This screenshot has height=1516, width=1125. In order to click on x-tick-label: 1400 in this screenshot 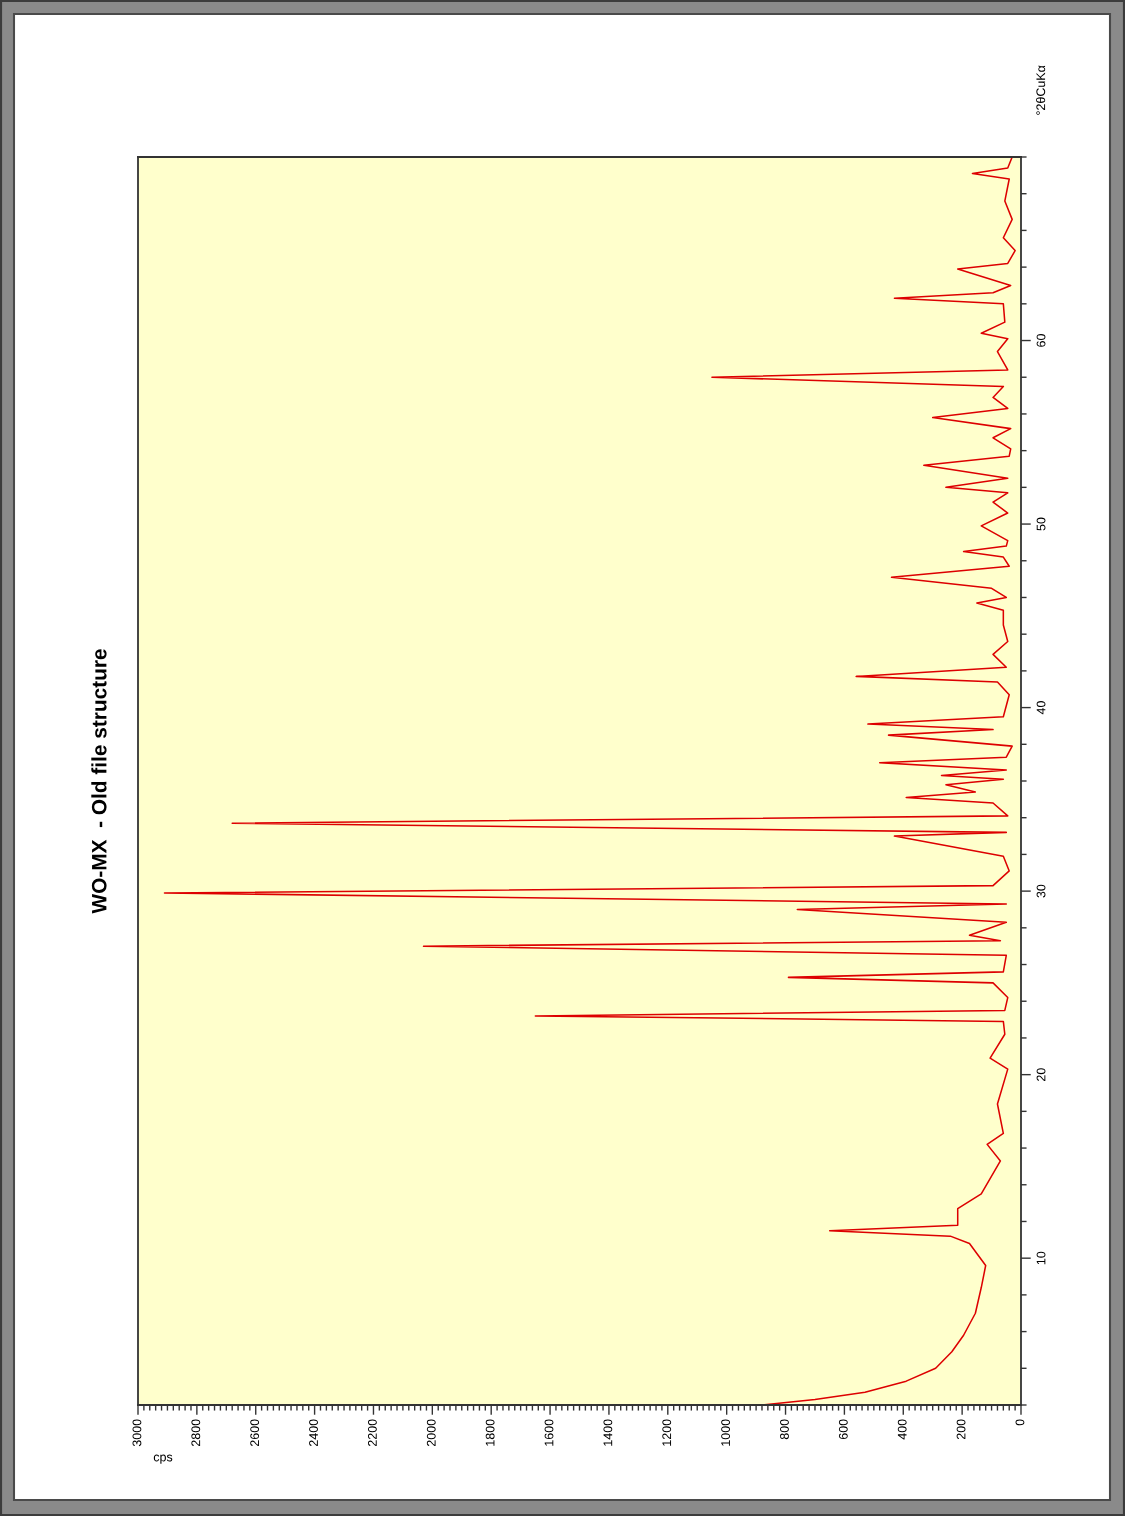, I will do `click(608, 1432)`.